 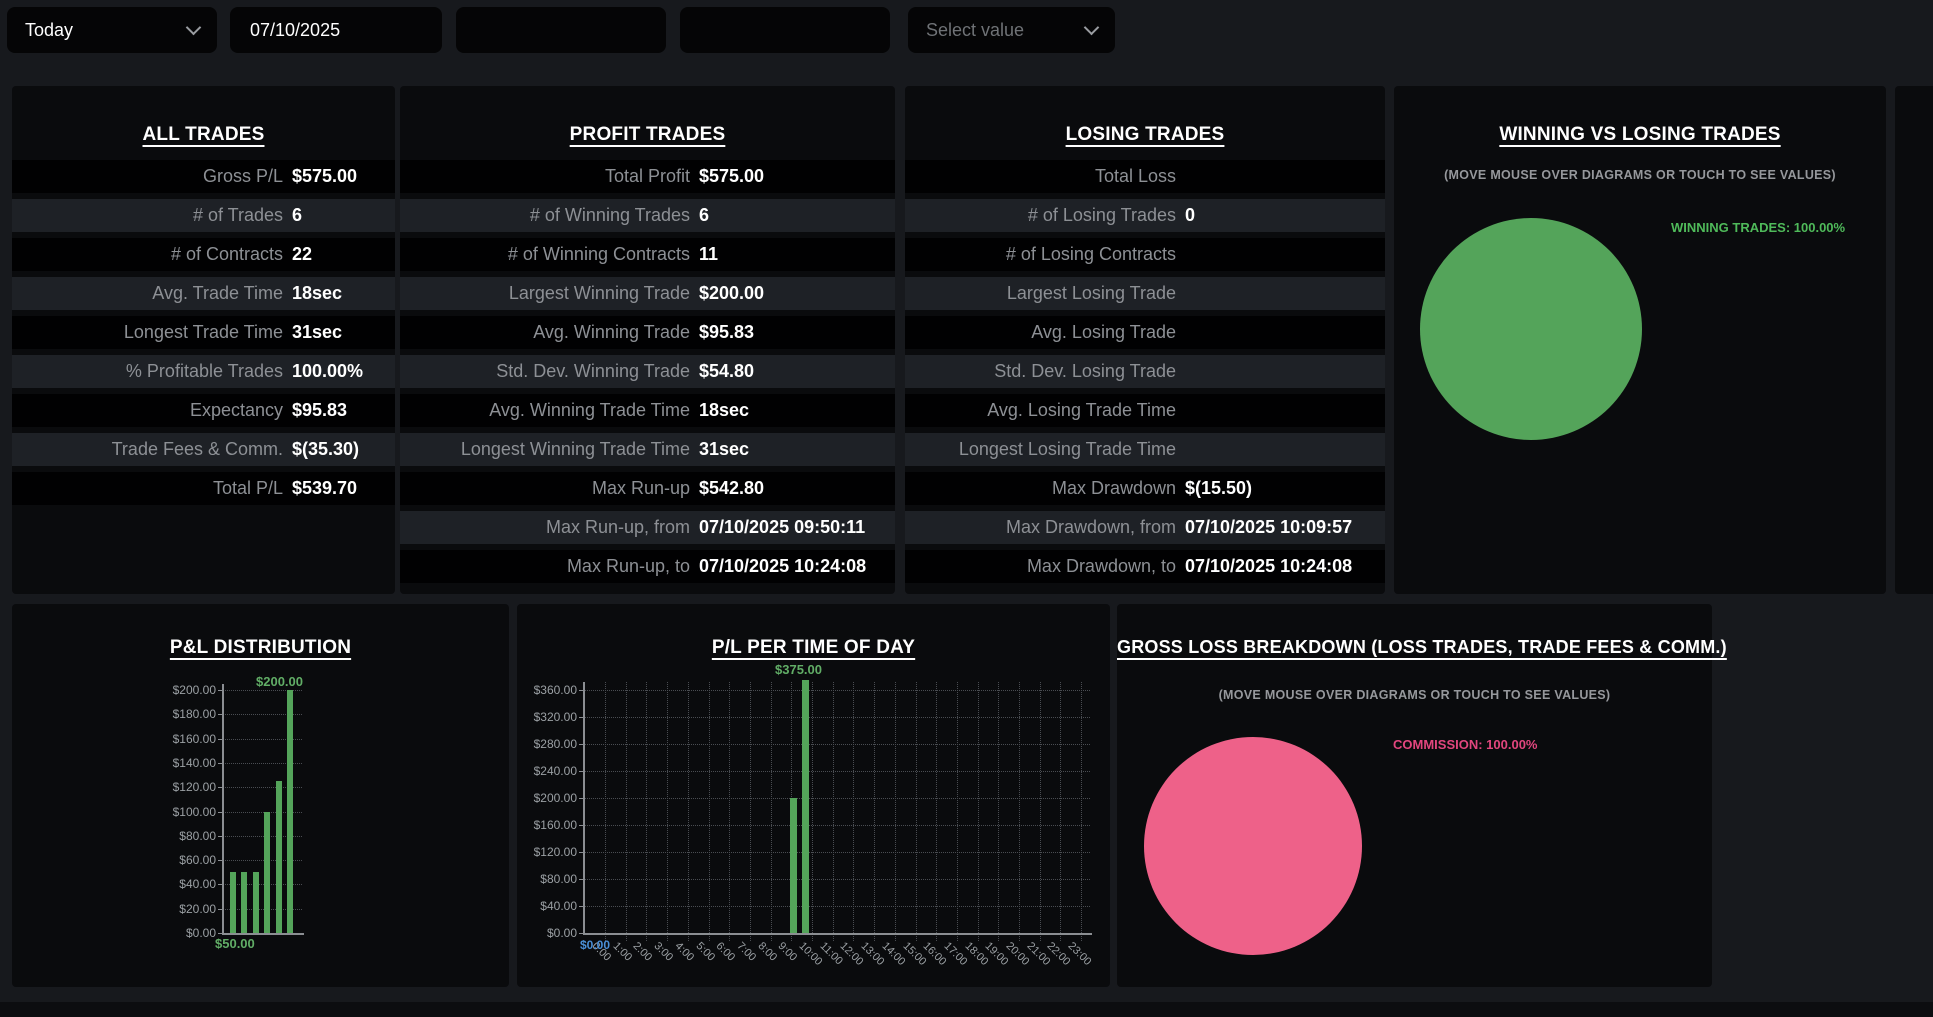 What do you see at coordinates (575, 449) in the screenshot?
I see `stat-label: Longest Winning Trade Time` at bounding box center [575, 449].